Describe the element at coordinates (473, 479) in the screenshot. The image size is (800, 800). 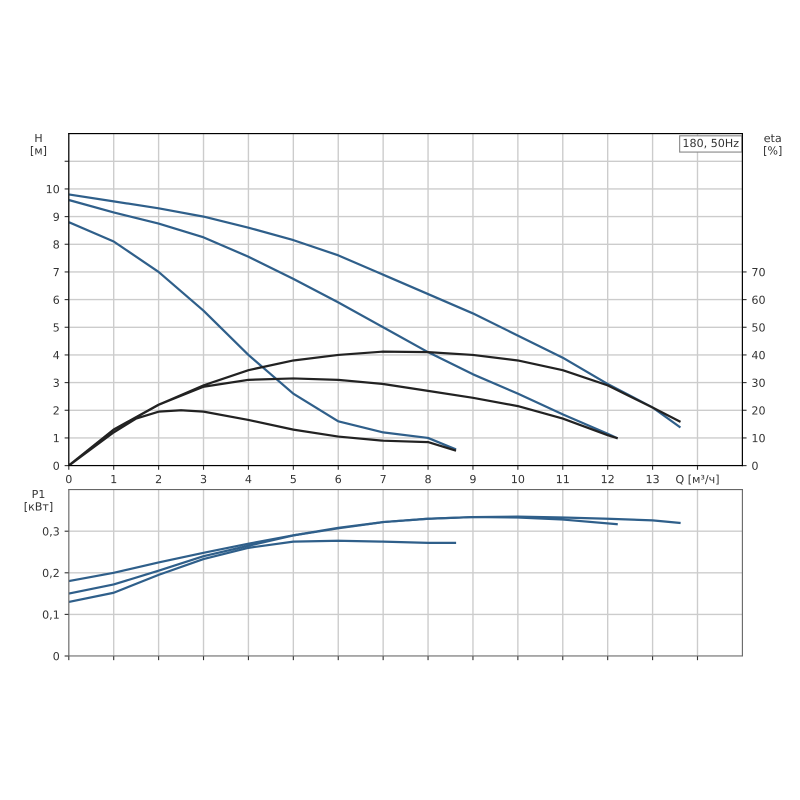
I see `x-tick-label: 9` at that location.